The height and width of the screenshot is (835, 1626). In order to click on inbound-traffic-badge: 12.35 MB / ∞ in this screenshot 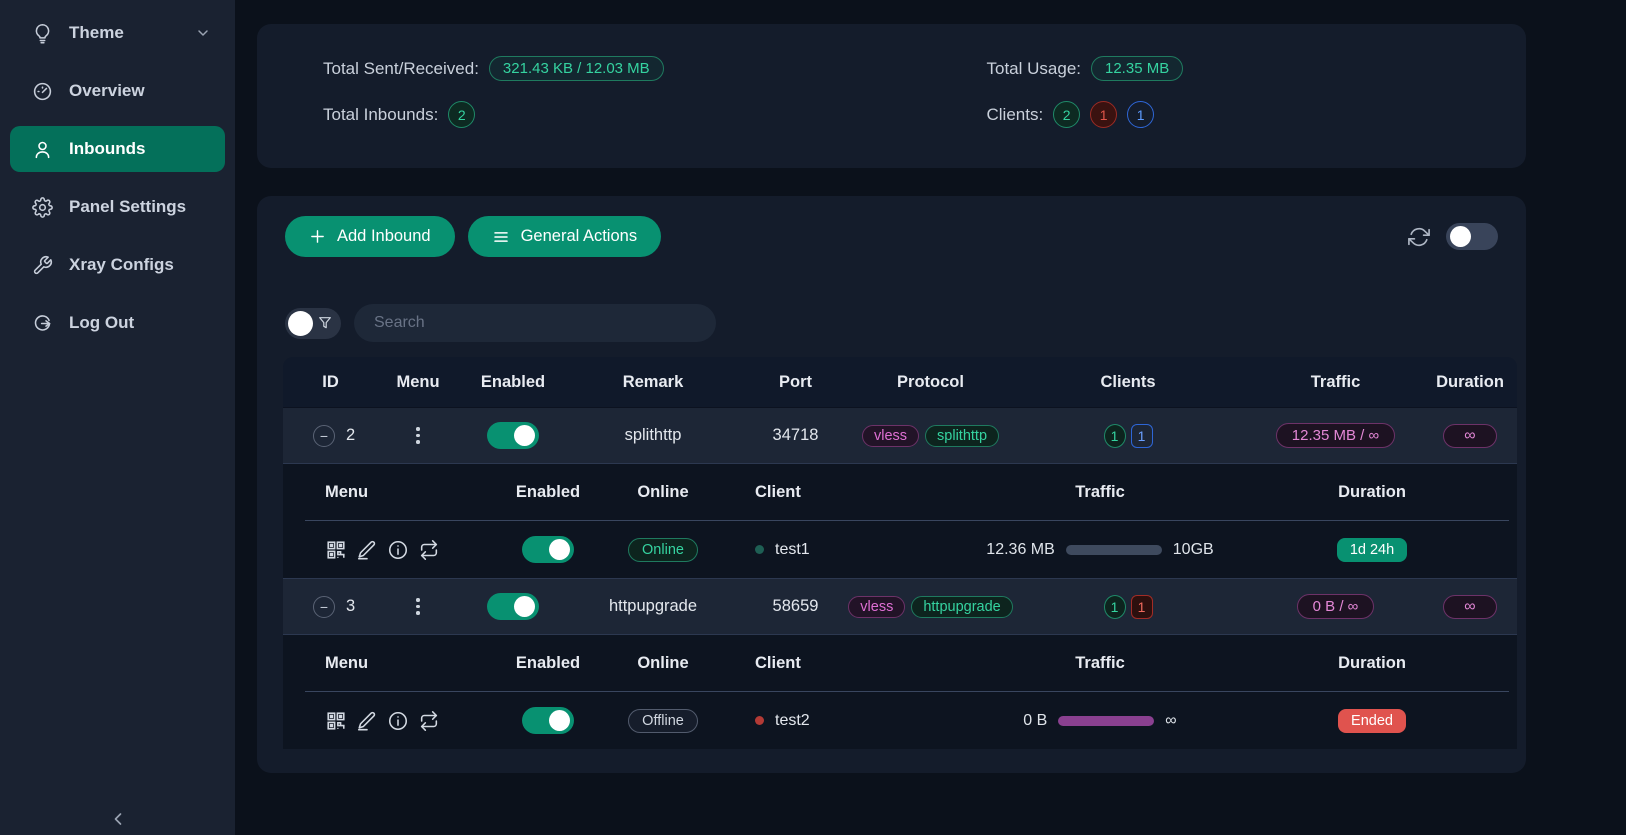, I will do `click(1335, 435)`.